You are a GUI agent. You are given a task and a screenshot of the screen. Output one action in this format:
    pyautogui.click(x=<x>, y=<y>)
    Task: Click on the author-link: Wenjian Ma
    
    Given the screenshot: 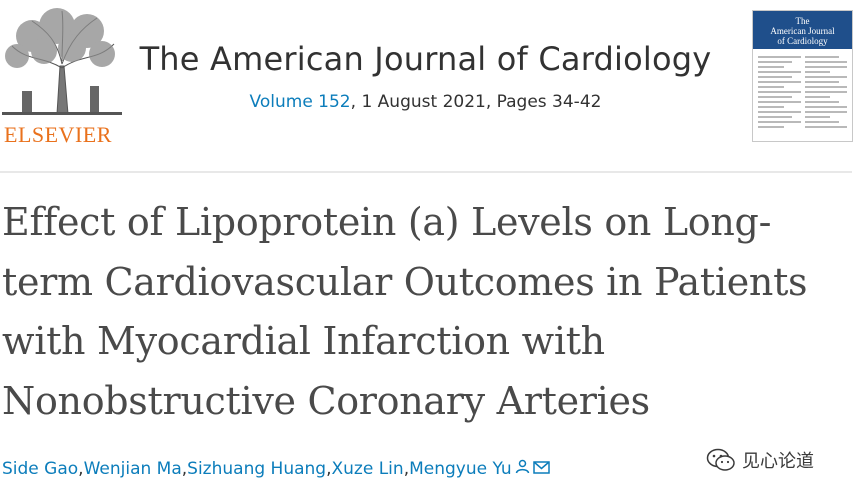 What is the action you would take?
    pyautogui.click(x=132, y=469)
    